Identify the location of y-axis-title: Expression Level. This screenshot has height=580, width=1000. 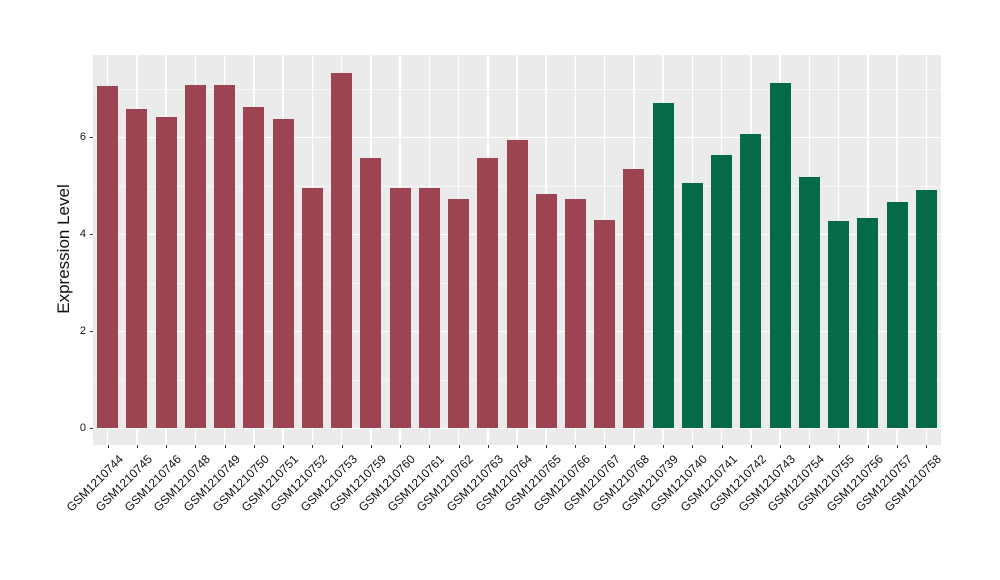
(63, 249).